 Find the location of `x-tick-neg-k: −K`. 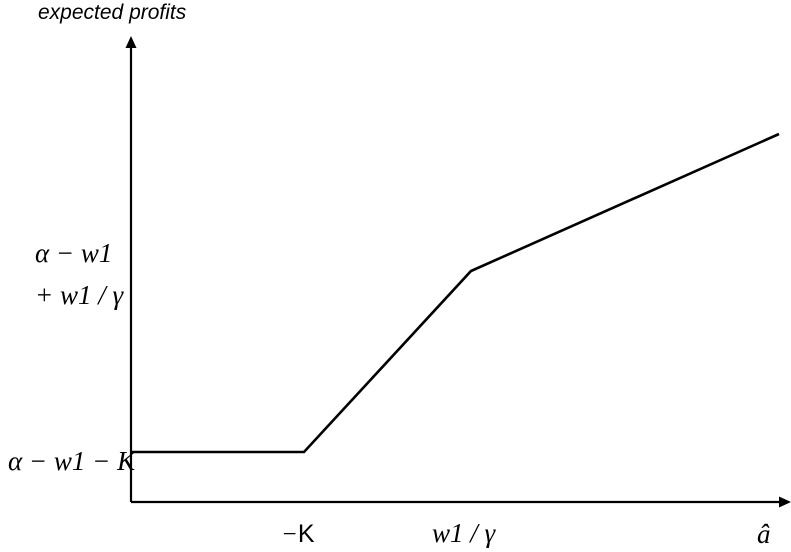

x-tick-neg-k: −K is located at coordinates (298, 534).